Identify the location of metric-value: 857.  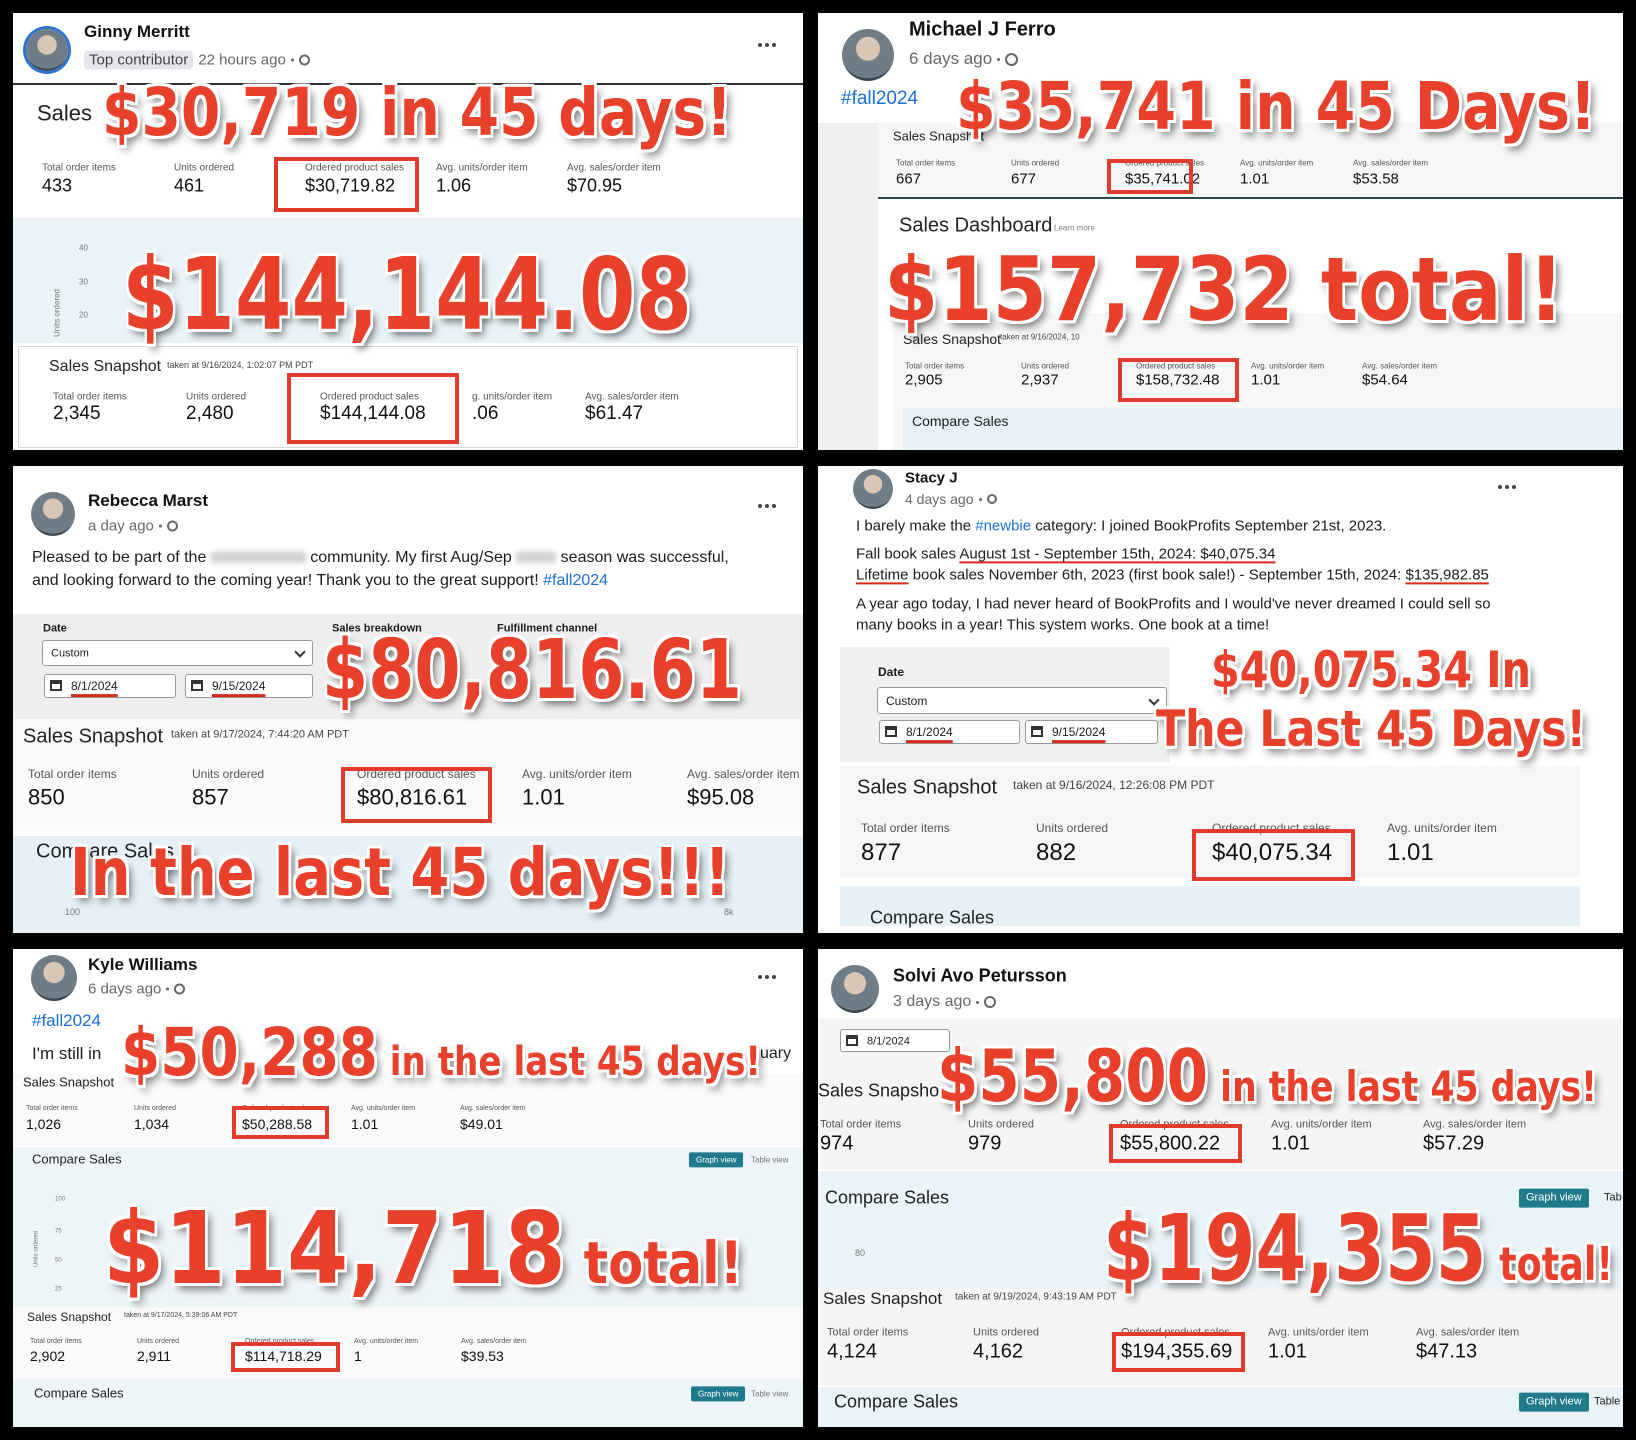
(210, 797).